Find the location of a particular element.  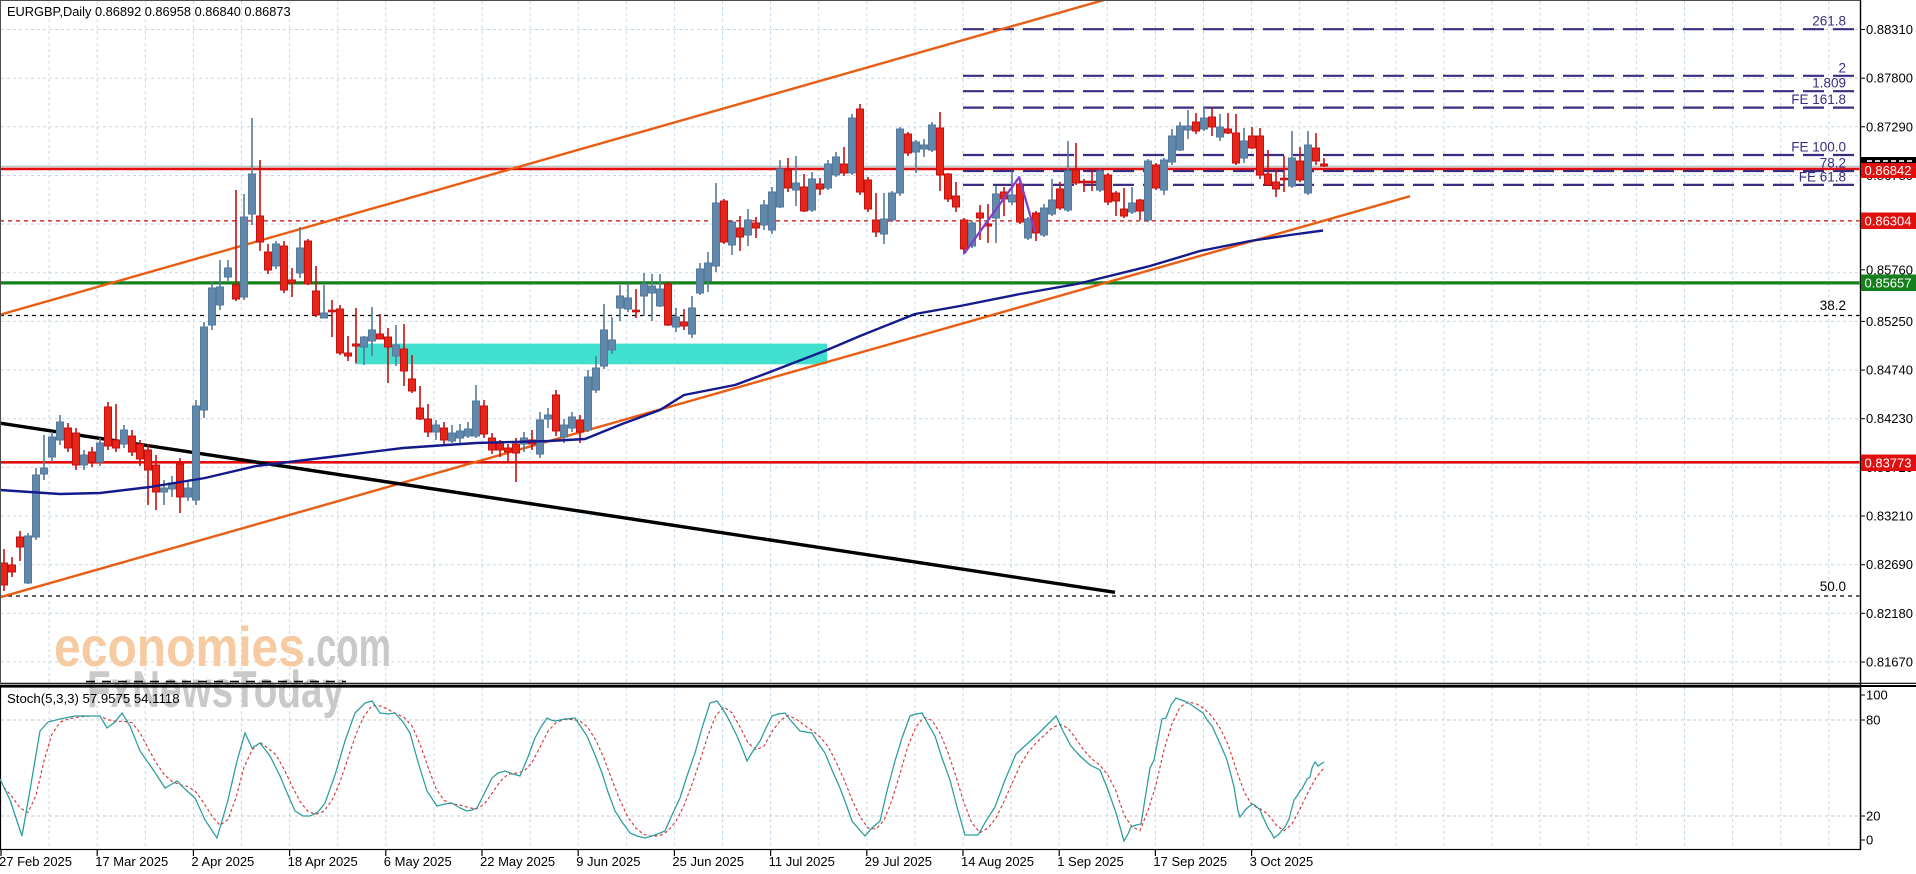

svg-text: 0.85760 is located at coordinates (1889, 269).